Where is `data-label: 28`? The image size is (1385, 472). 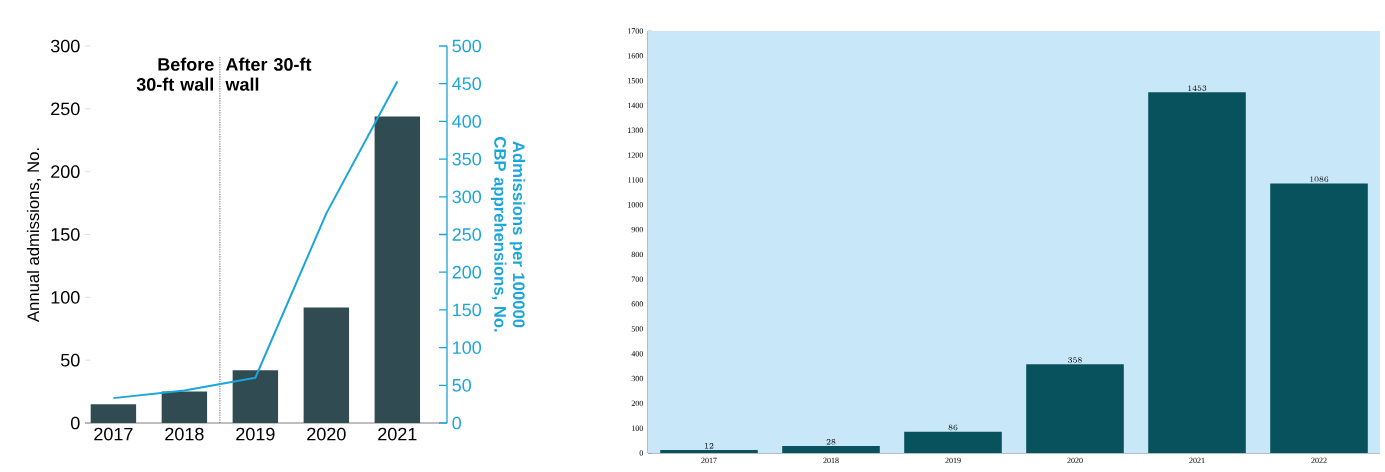 data-label: 28 is located at coordinates (831, 442).